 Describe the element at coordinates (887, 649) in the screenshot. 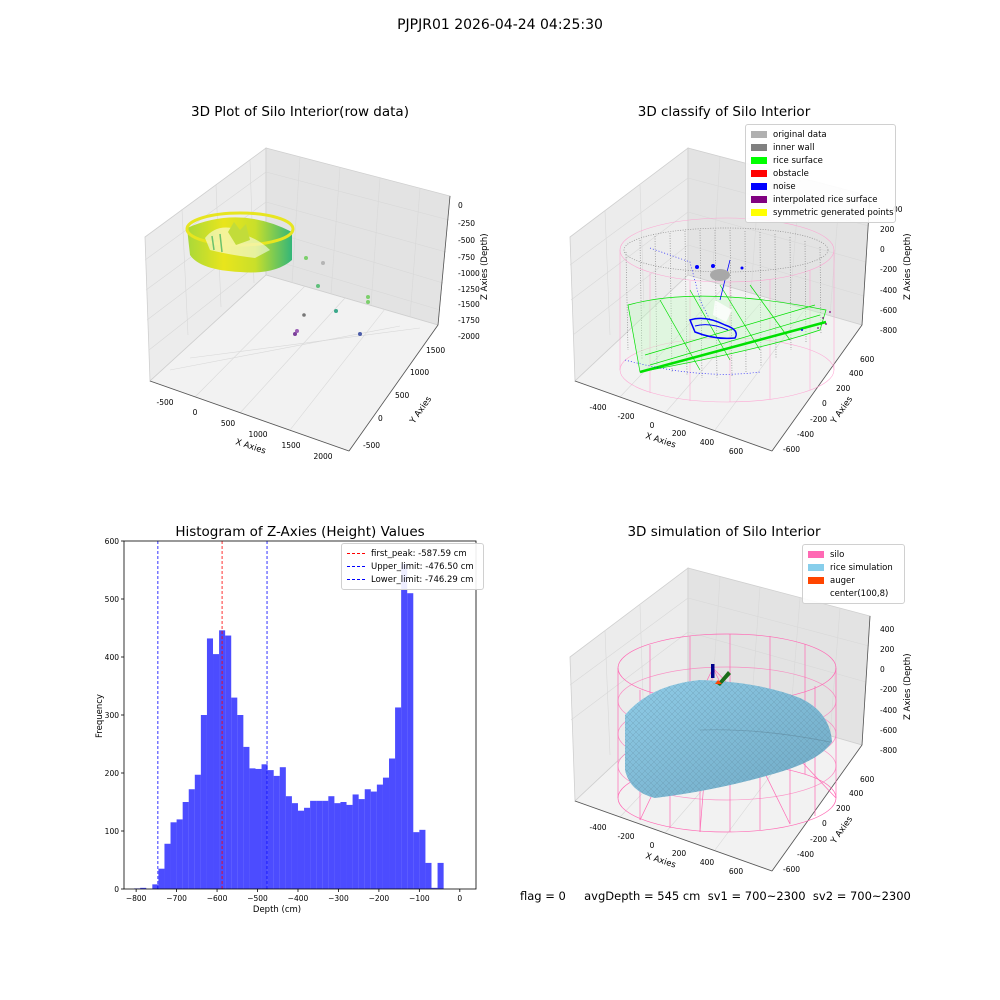

I see `p4-ztick-1: 200` at that location.